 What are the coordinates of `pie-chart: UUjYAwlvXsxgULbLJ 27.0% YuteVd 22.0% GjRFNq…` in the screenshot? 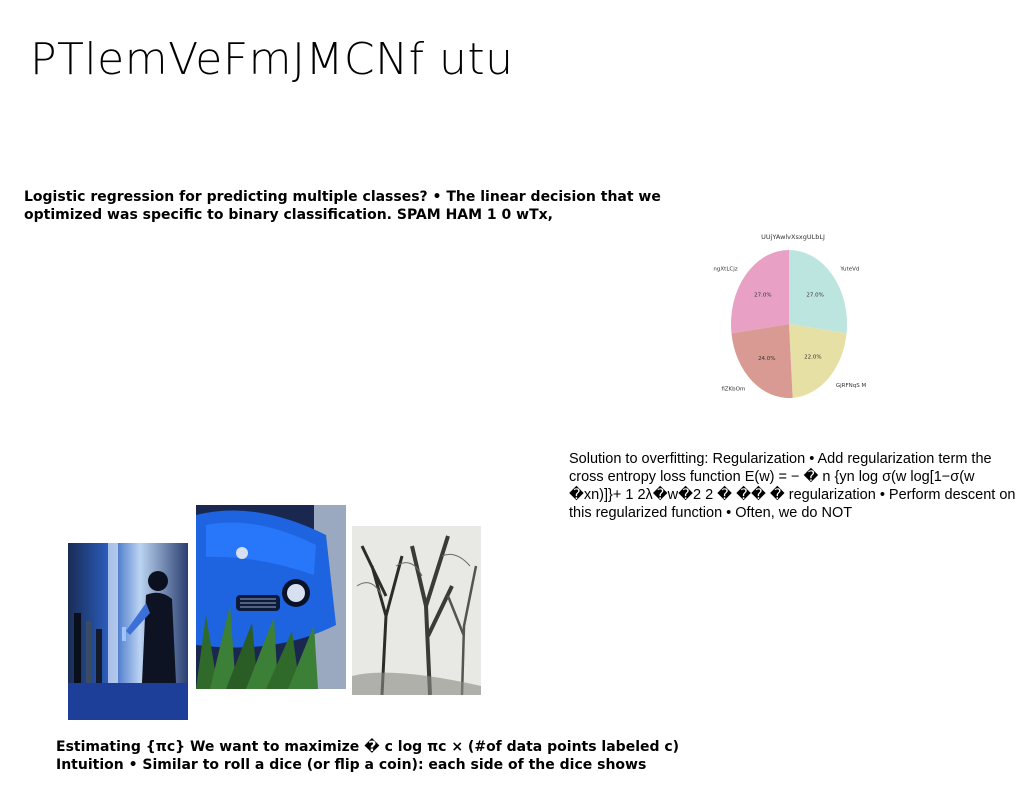 It's located at (790, 315).